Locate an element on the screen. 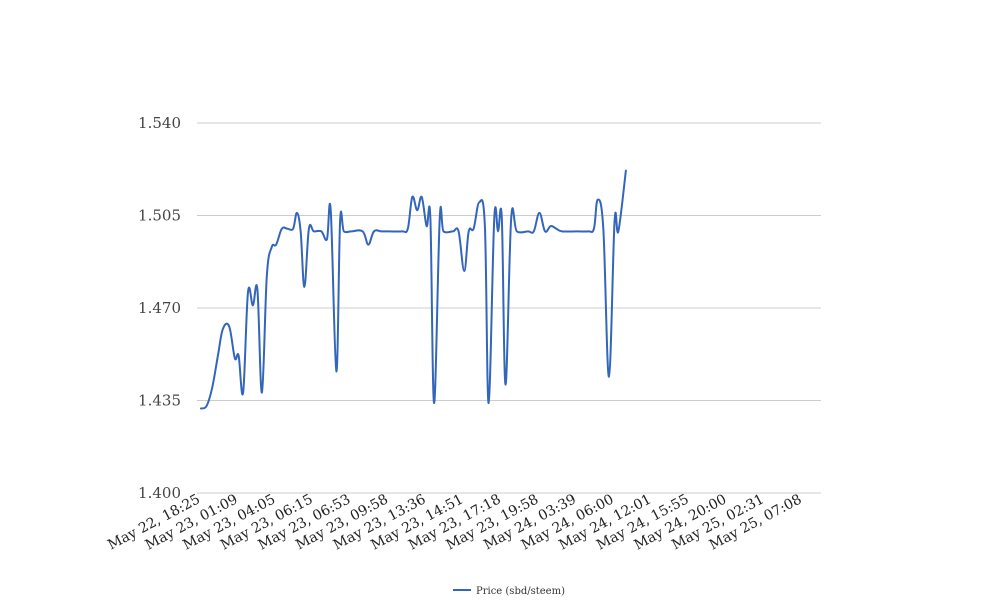 The image size is (1008, 616). y-tick-label: 1.540 is located at coordinates (159, 123).